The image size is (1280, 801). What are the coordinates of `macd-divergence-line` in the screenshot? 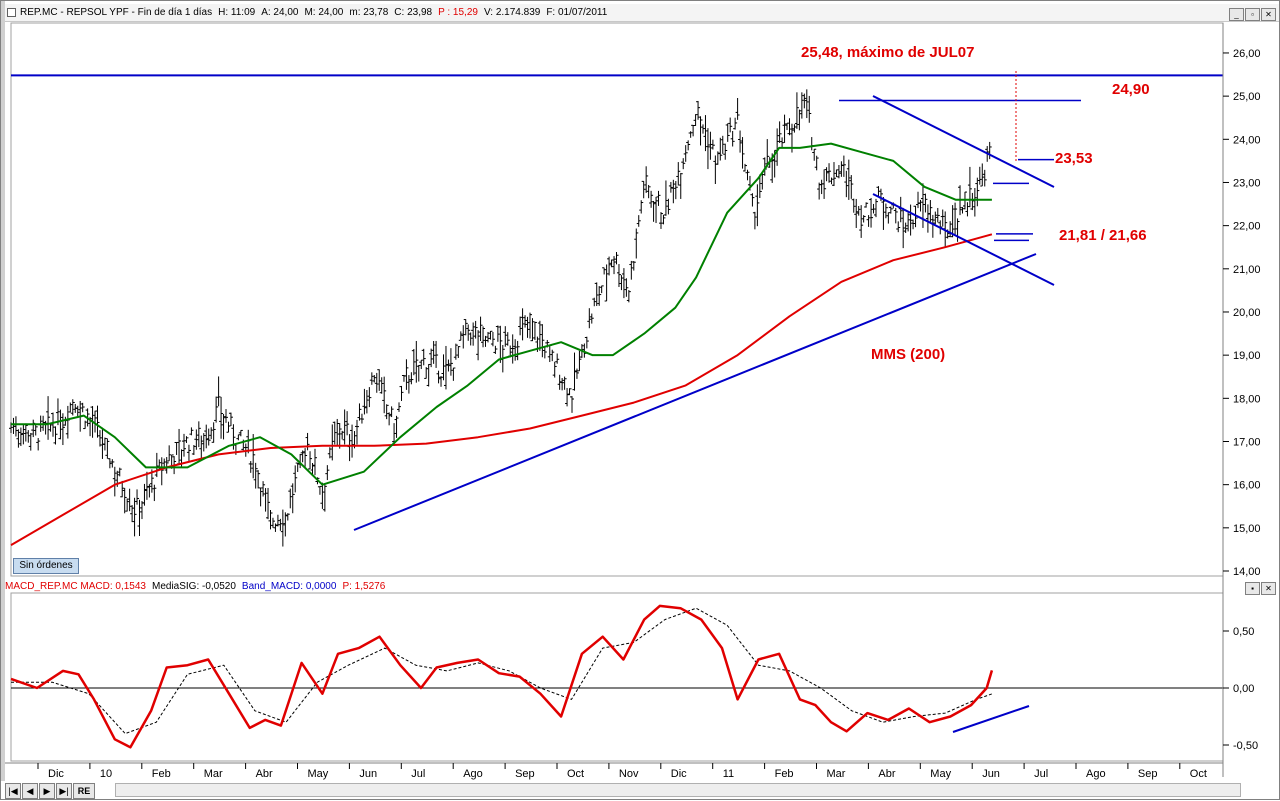 It's located at (991, 719).